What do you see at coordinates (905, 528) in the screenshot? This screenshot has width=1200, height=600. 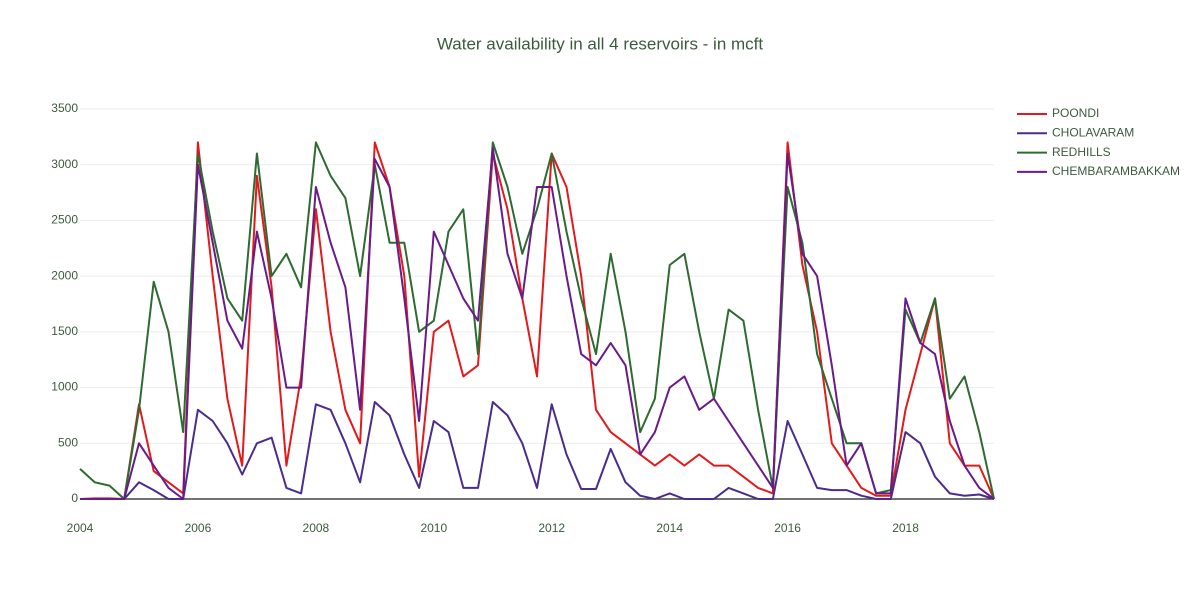 I see `x-tick-label: 2018` at bounding box center [905, 528].